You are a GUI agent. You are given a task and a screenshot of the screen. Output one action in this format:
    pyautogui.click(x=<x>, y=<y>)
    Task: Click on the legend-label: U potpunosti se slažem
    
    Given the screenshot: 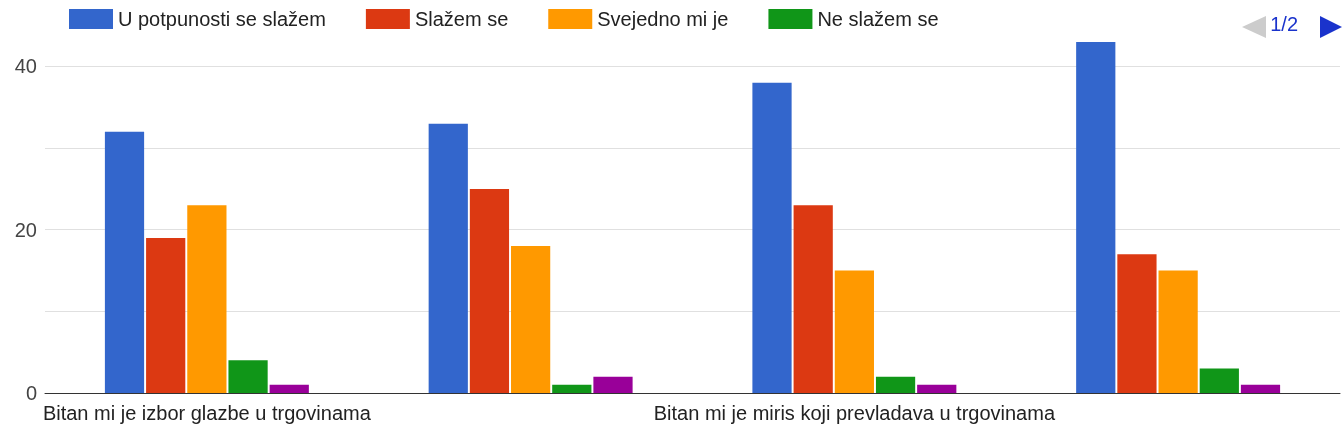 What is the action you would take?
    pyautogui.click(x=222, y=19)
    